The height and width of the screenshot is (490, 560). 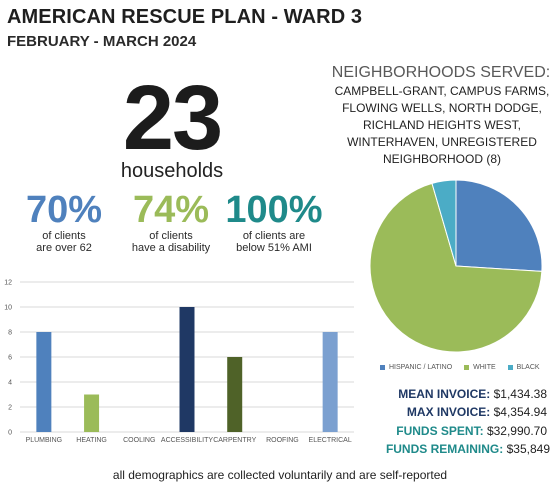 I want to click on pie-slice-black, so click(x=444, y=223).